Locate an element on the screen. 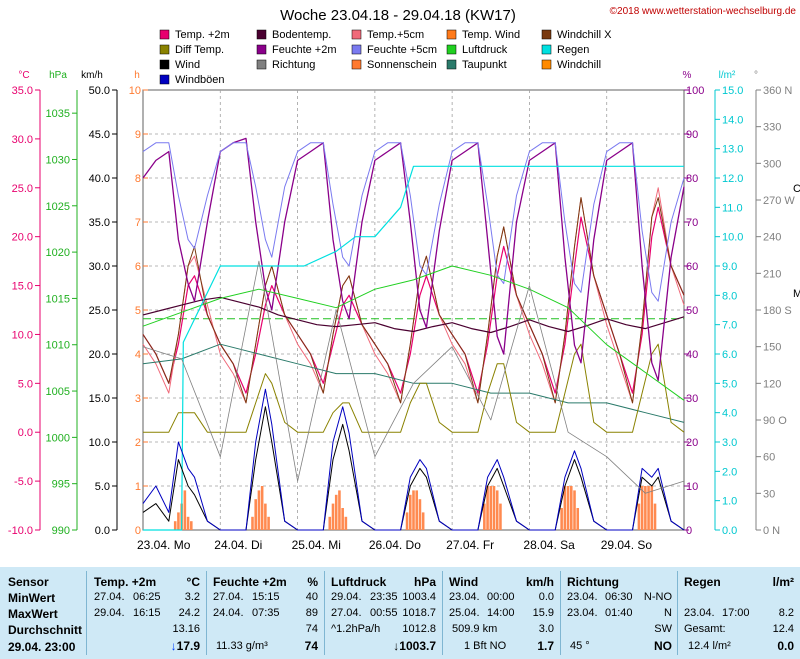 This screenshot has height=659, width=800. h-tick: 0 is located at coordinates (138, 531).